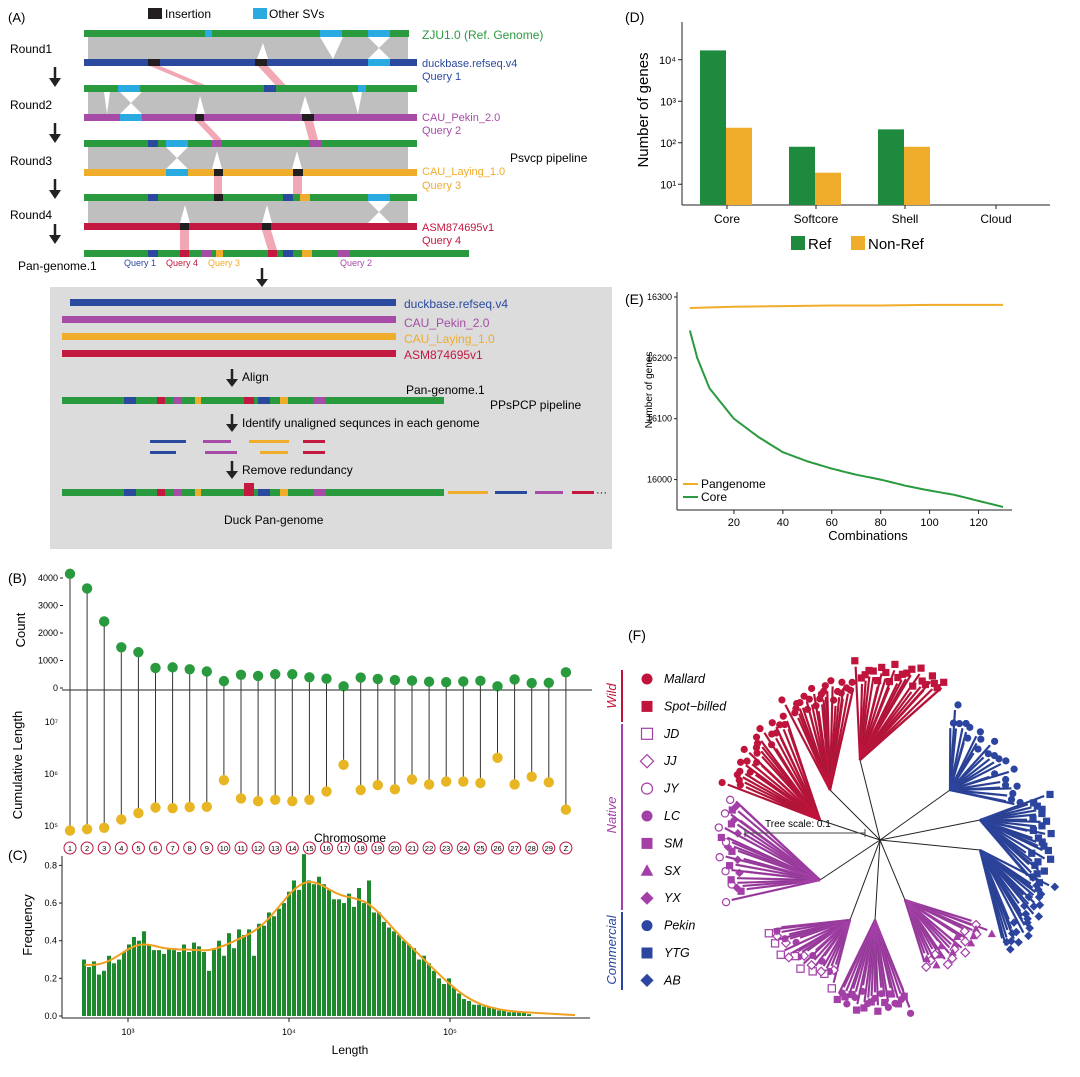 Image resolution: width=1080 pixels, height=1077 pixels. I want to click on ab-clade, so click(1019, 901).